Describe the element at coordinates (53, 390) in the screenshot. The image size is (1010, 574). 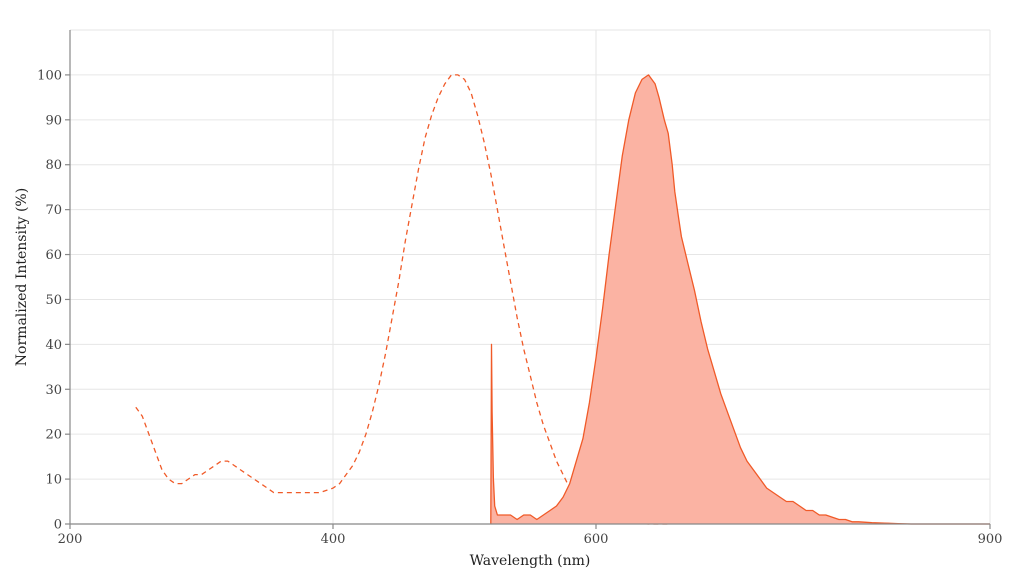
I see `y-tick-label: 30` at that location.